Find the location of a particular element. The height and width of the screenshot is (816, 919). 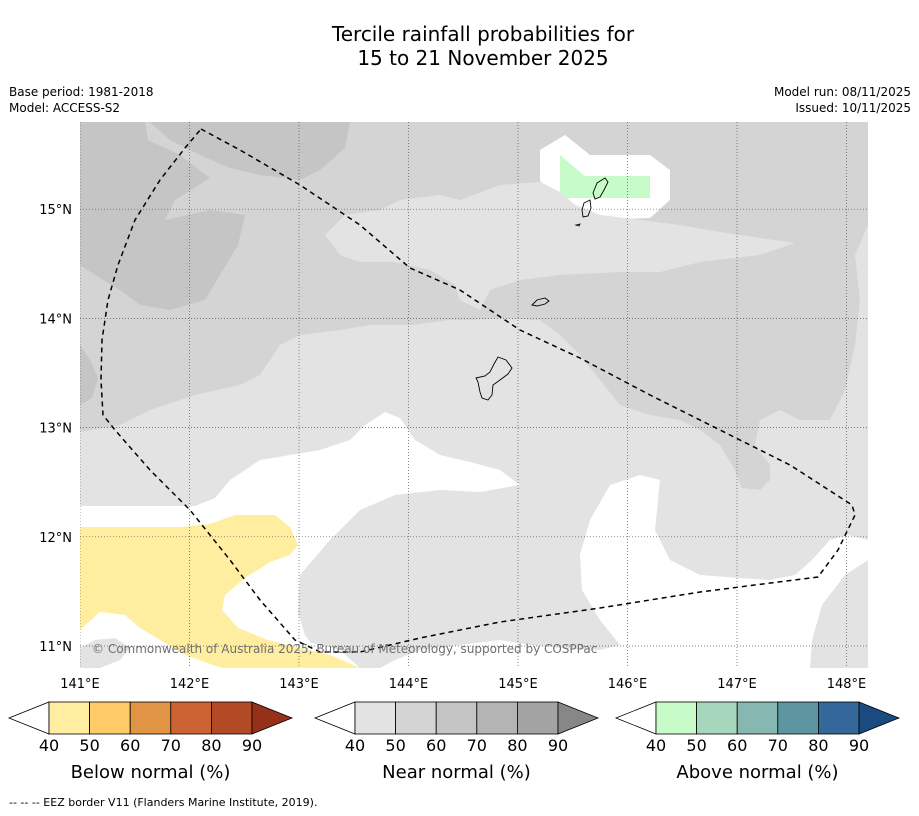

colorbar-2: 40 50 60 70 80 90 Near normal (%) is located at coordinates (456, 742).